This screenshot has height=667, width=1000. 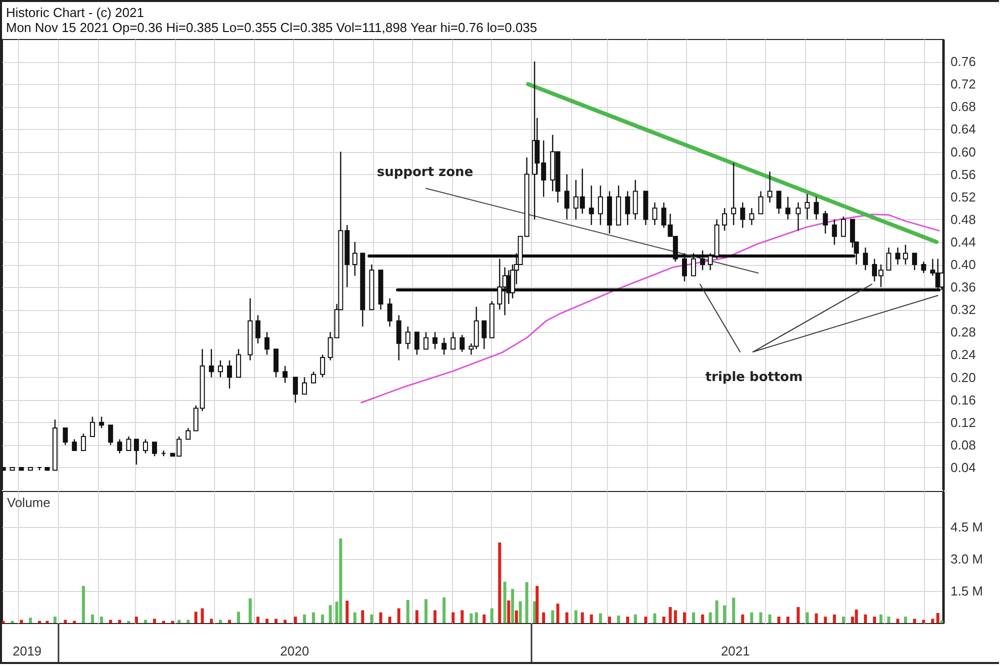 What do you see at coordinates (963, 467) in the screenshot?
I see `y-tick-label: 0.04` at bounding box center [963, 467].